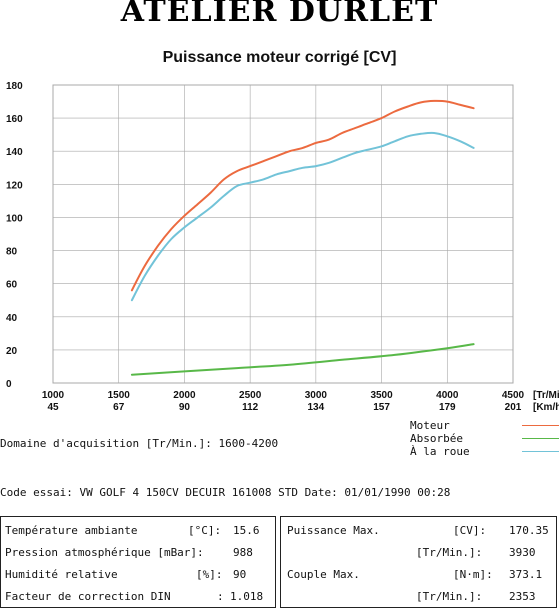 The height and width of the screenshot is (608, 559). Describe the element at coordinates (240, 574) in the screenshot. I see `humidity-value: 90` at that location.